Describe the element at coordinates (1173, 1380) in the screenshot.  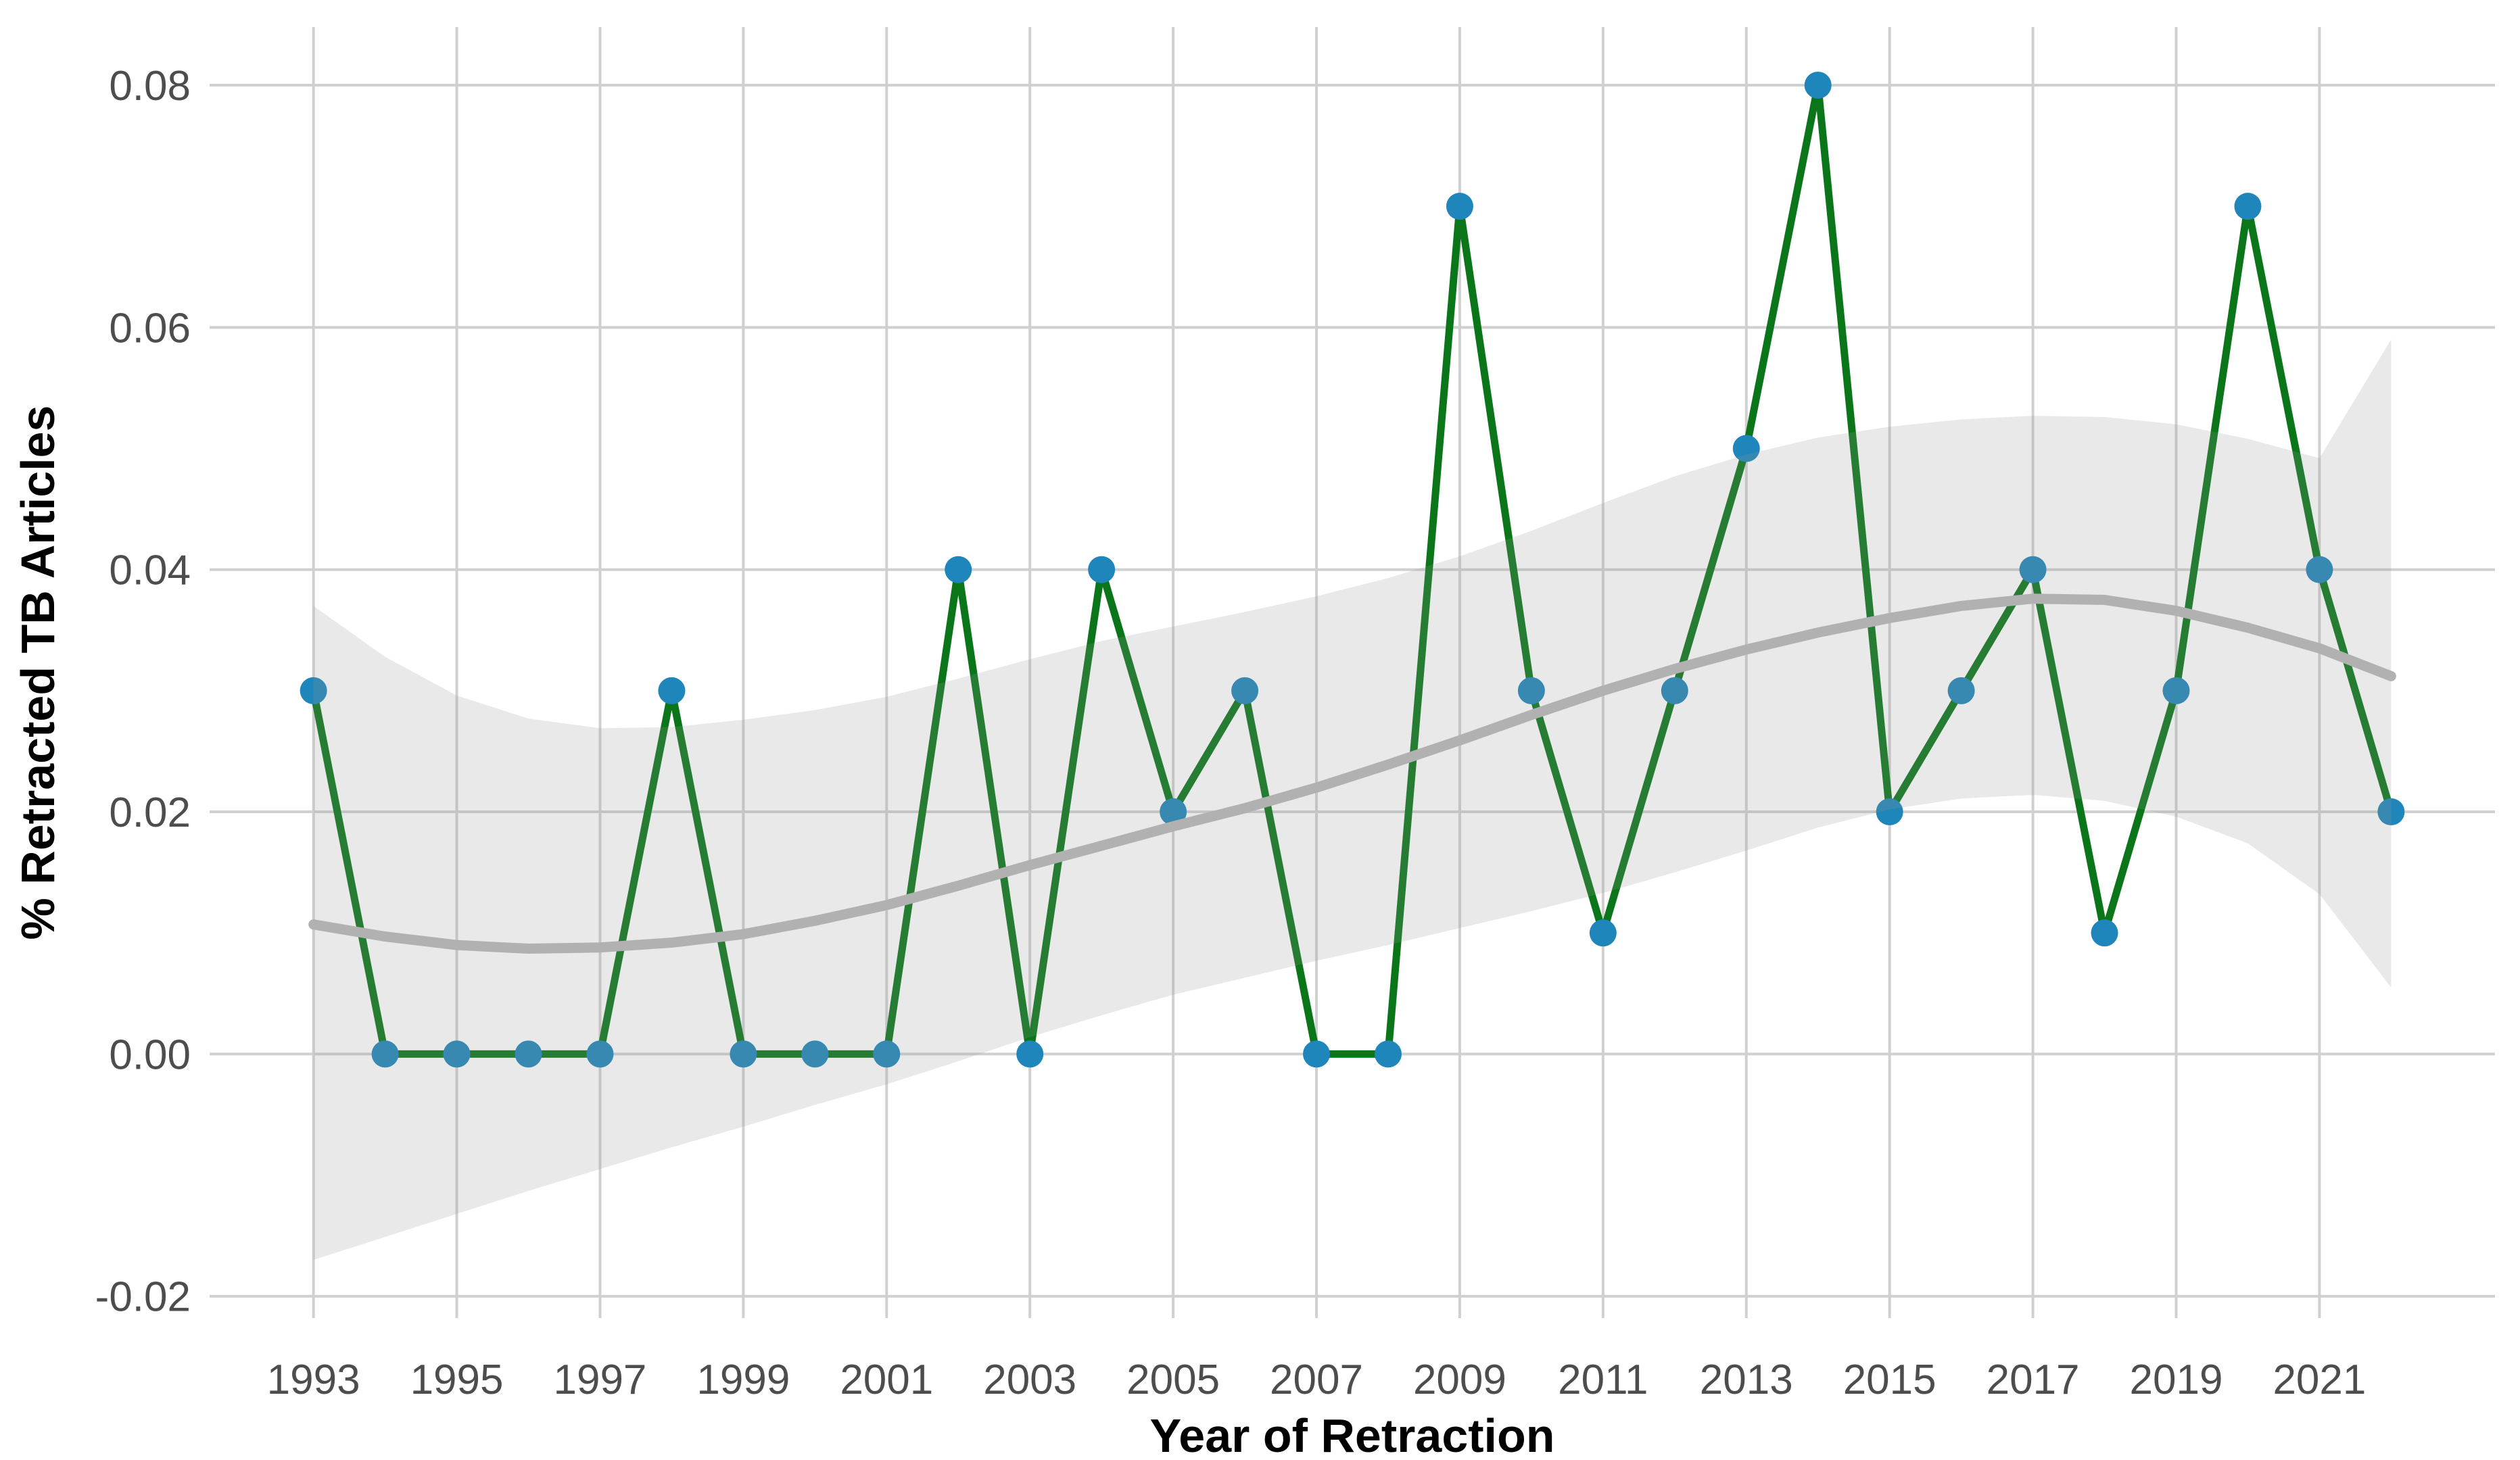
I see `x-tick-label: 2005` at that location.